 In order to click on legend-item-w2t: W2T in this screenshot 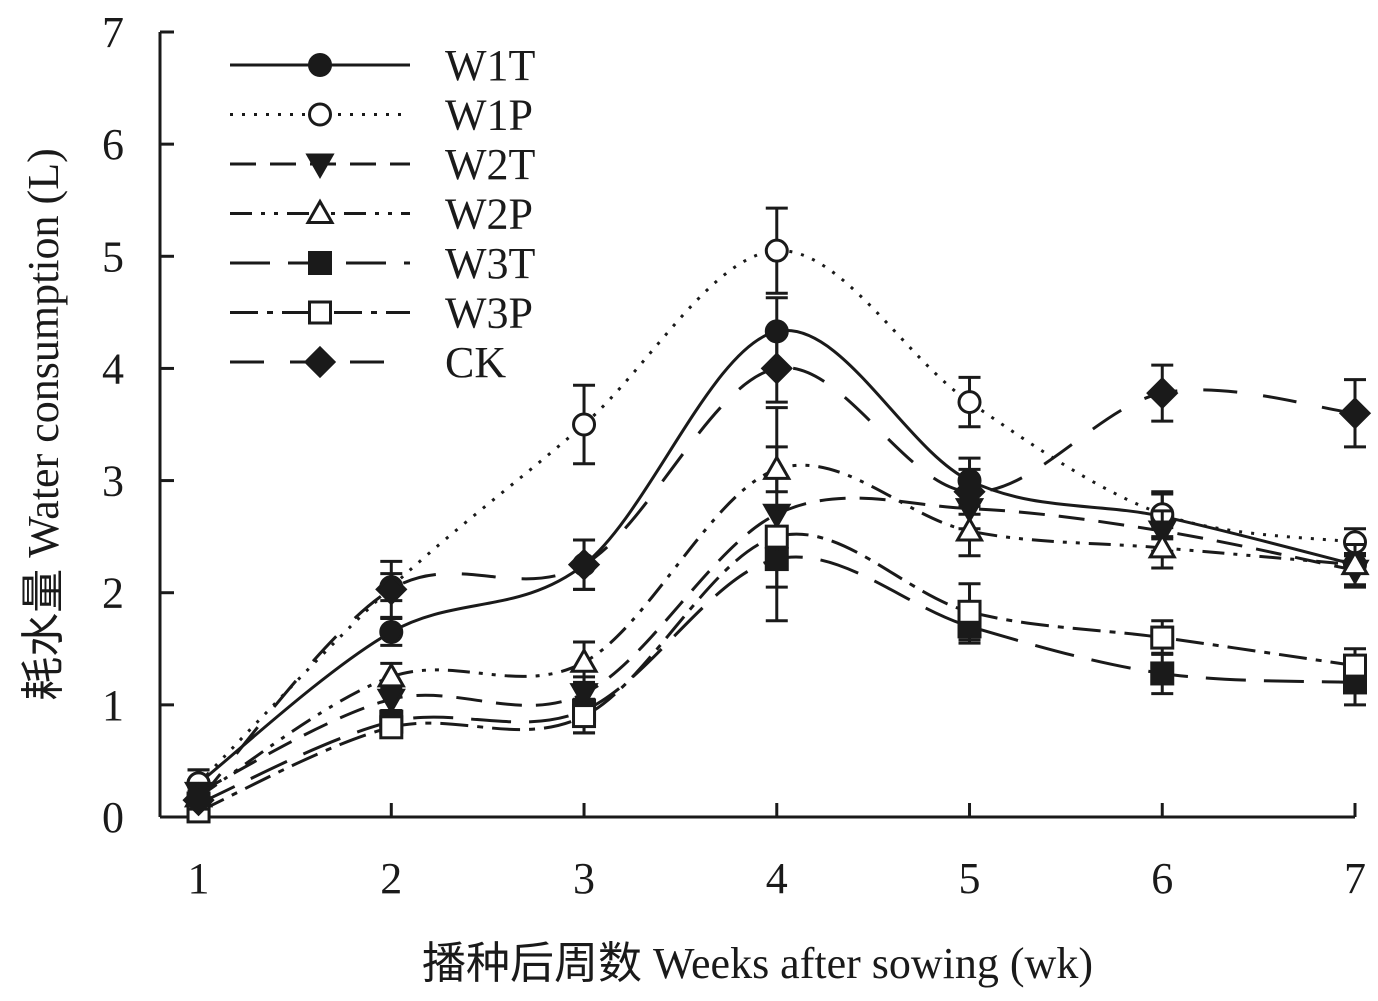, I will do `click(383, 164)`.